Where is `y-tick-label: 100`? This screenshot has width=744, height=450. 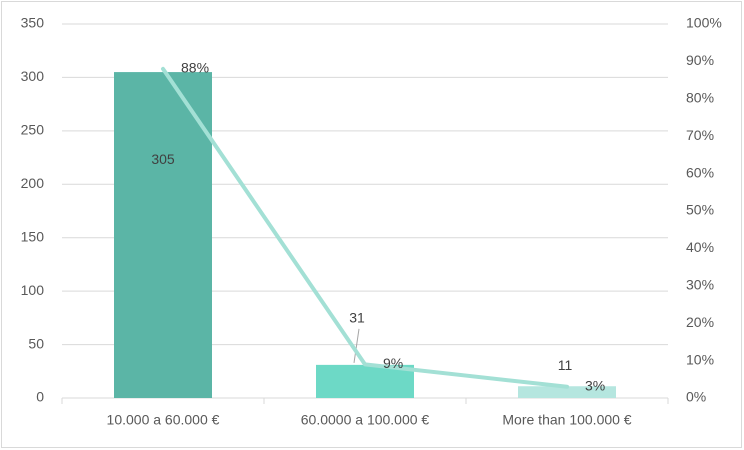 y-tick-label: 100 is located at coordinates (33, 290).